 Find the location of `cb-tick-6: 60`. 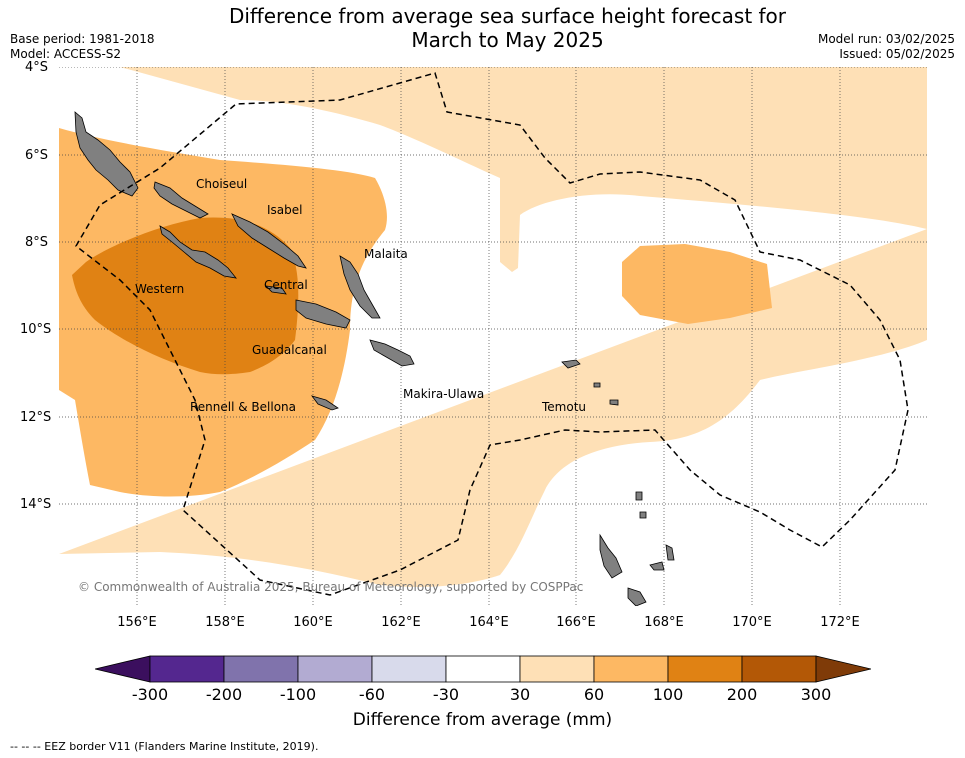

cb-tick-6: 60 is located at coordinates (594, 694).